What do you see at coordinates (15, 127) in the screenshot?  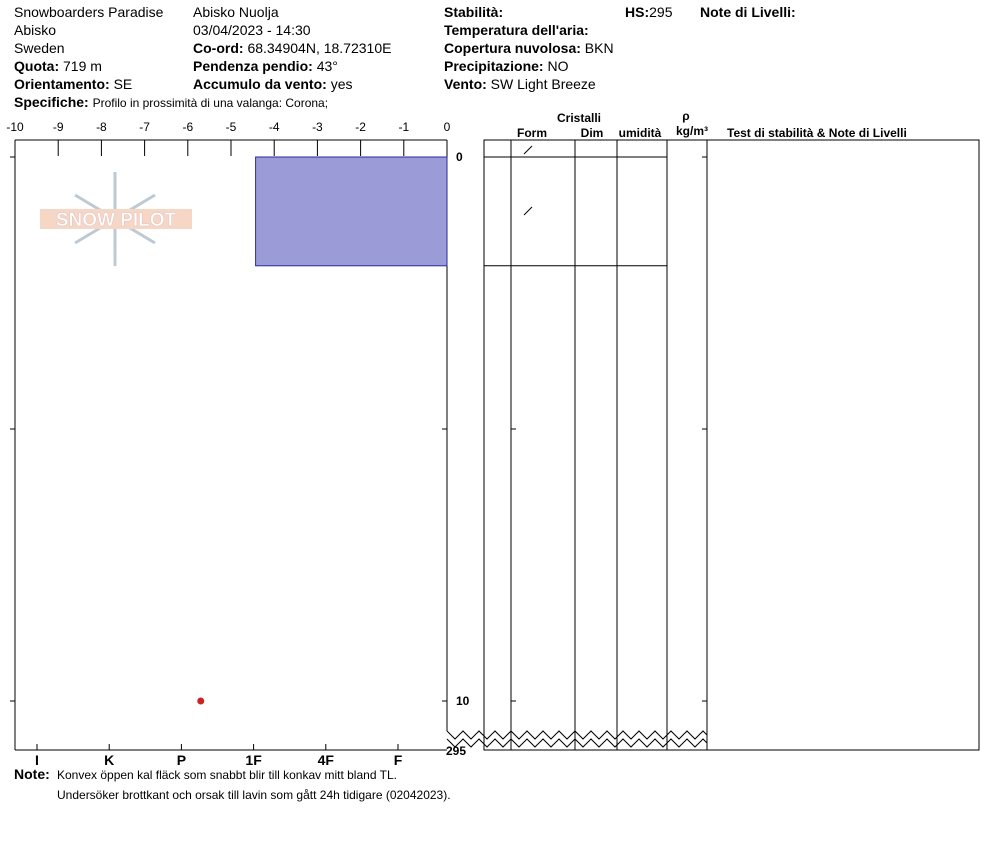 I see `x-tick-label: -10` at bounding box center [15, 127].